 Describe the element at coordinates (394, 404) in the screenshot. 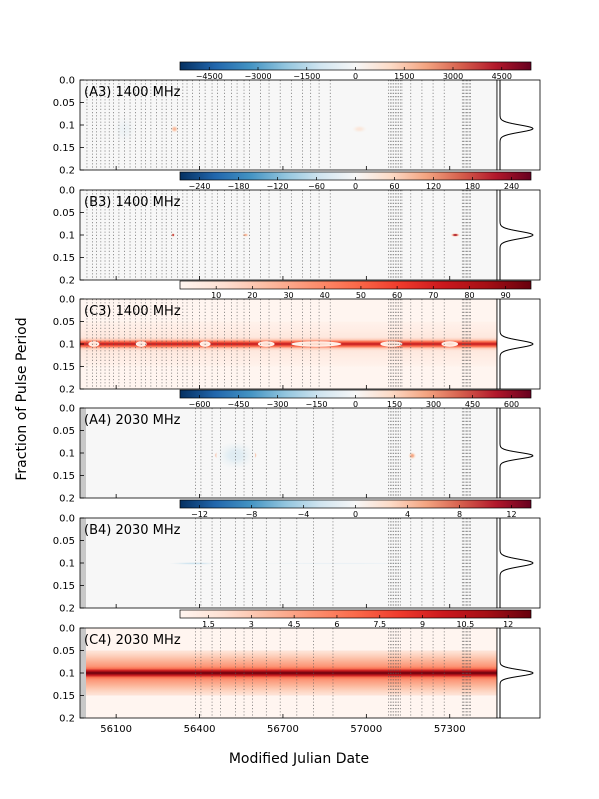

I see `colorbar-tick-label: 150` at that location.